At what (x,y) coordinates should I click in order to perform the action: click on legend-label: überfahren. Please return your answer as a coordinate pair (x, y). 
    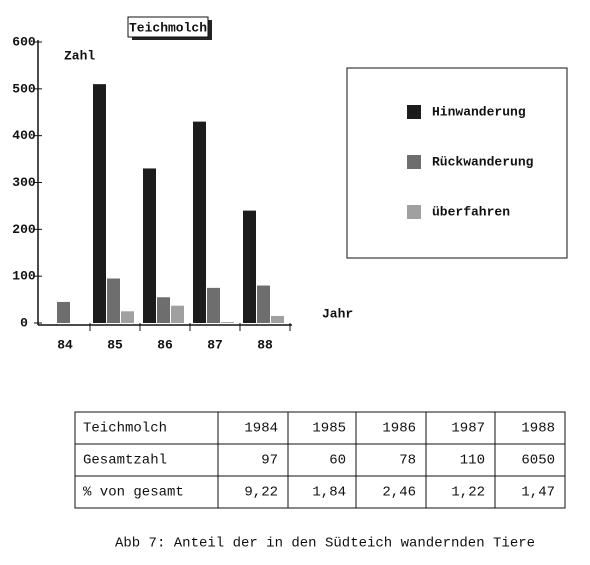
    Looking at the image, I should click on (471, 211).